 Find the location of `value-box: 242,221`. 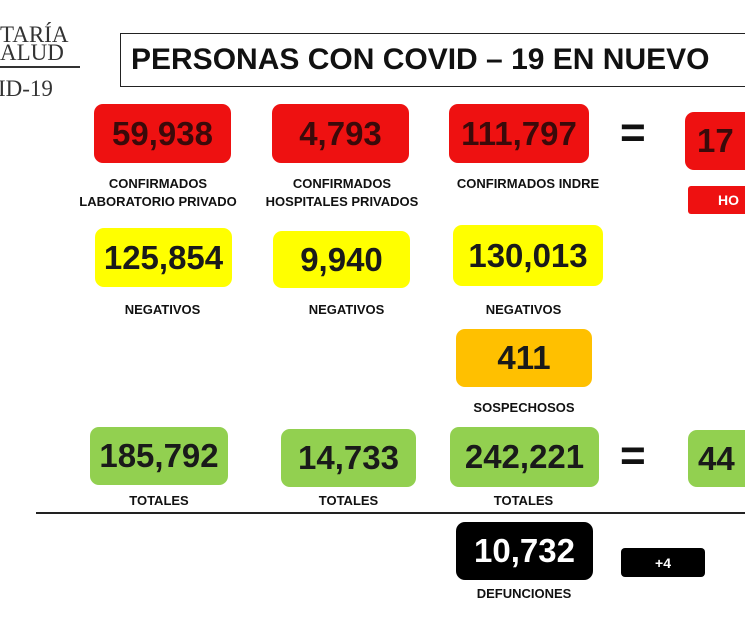

value-box: 242,221 is located at coordinates (524, 457).